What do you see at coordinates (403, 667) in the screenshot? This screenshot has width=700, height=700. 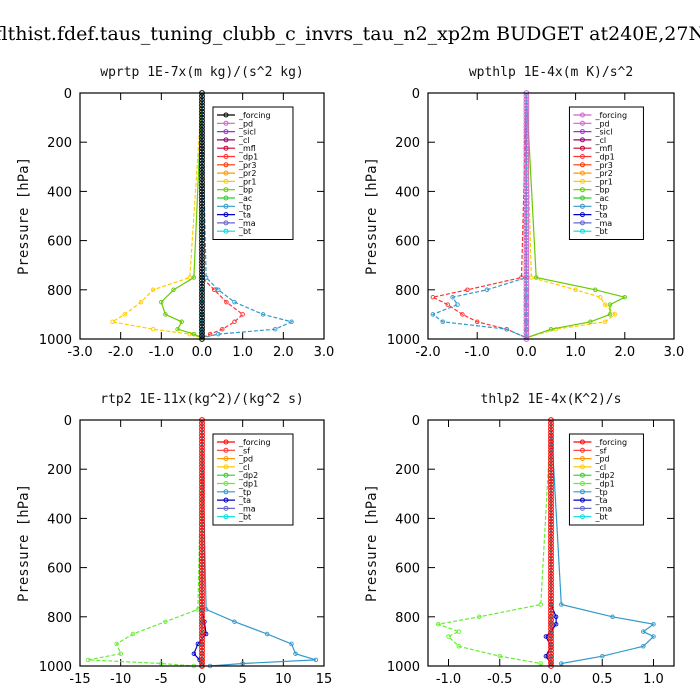 I see `y-tick-label: 1000` at bounding box center [403, 667].